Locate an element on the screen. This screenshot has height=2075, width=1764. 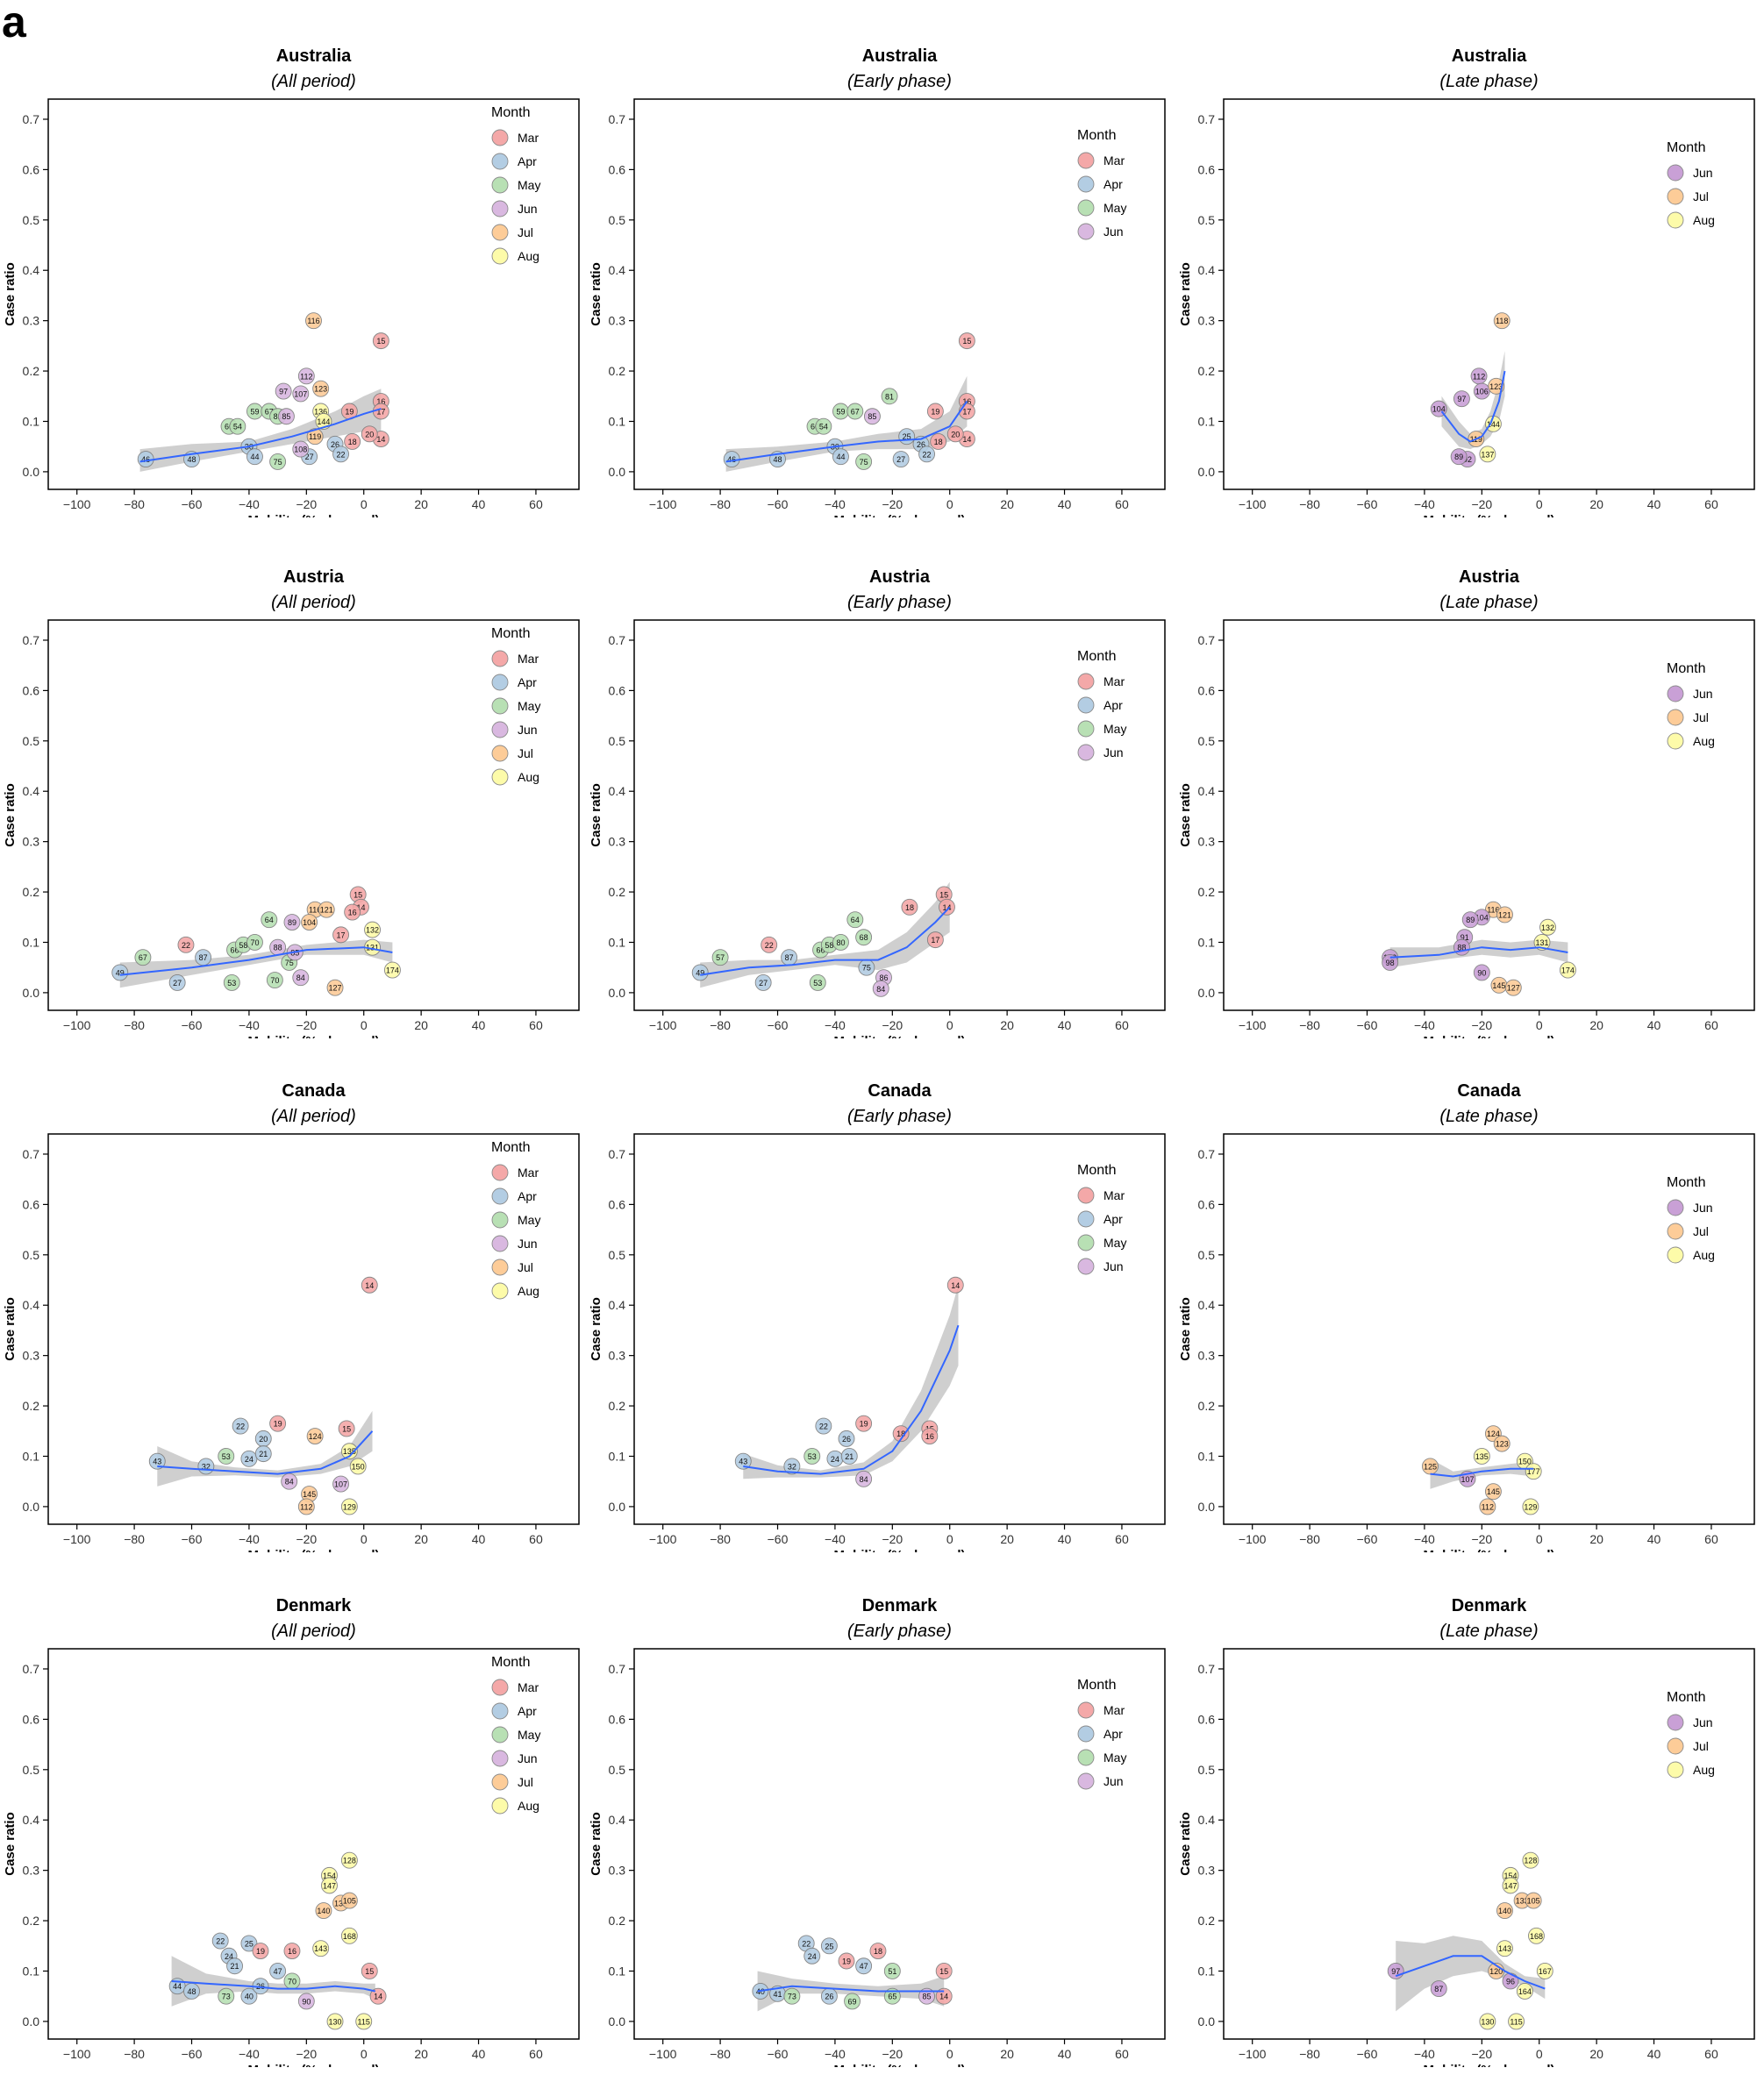
data-point: 85 is located at coordinates (927, 1996).